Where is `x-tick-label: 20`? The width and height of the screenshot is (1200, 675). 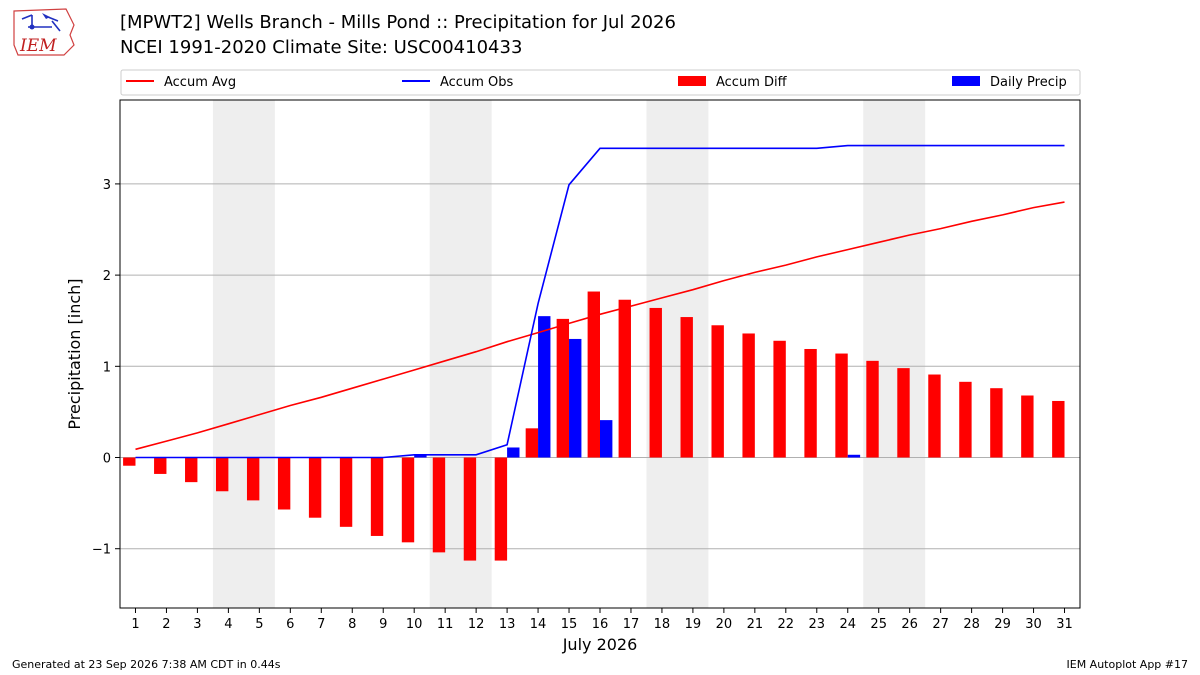
x-tick-label: 20 is located at coordinates (724, 624).